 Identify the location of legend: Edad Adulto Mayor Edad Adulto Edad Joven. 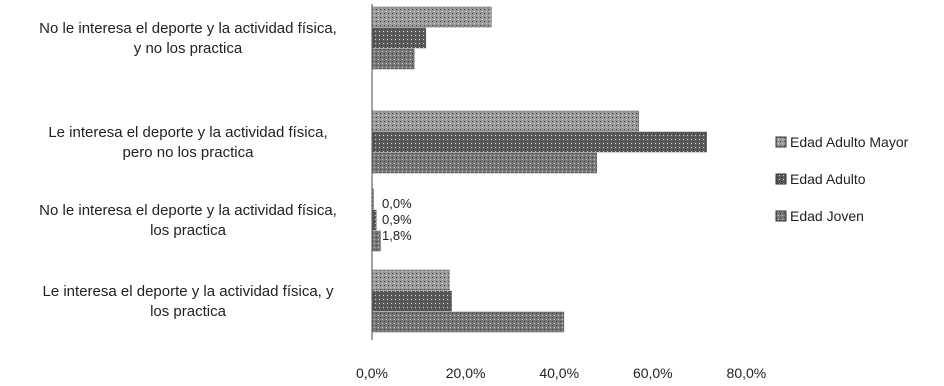
(842, 179).